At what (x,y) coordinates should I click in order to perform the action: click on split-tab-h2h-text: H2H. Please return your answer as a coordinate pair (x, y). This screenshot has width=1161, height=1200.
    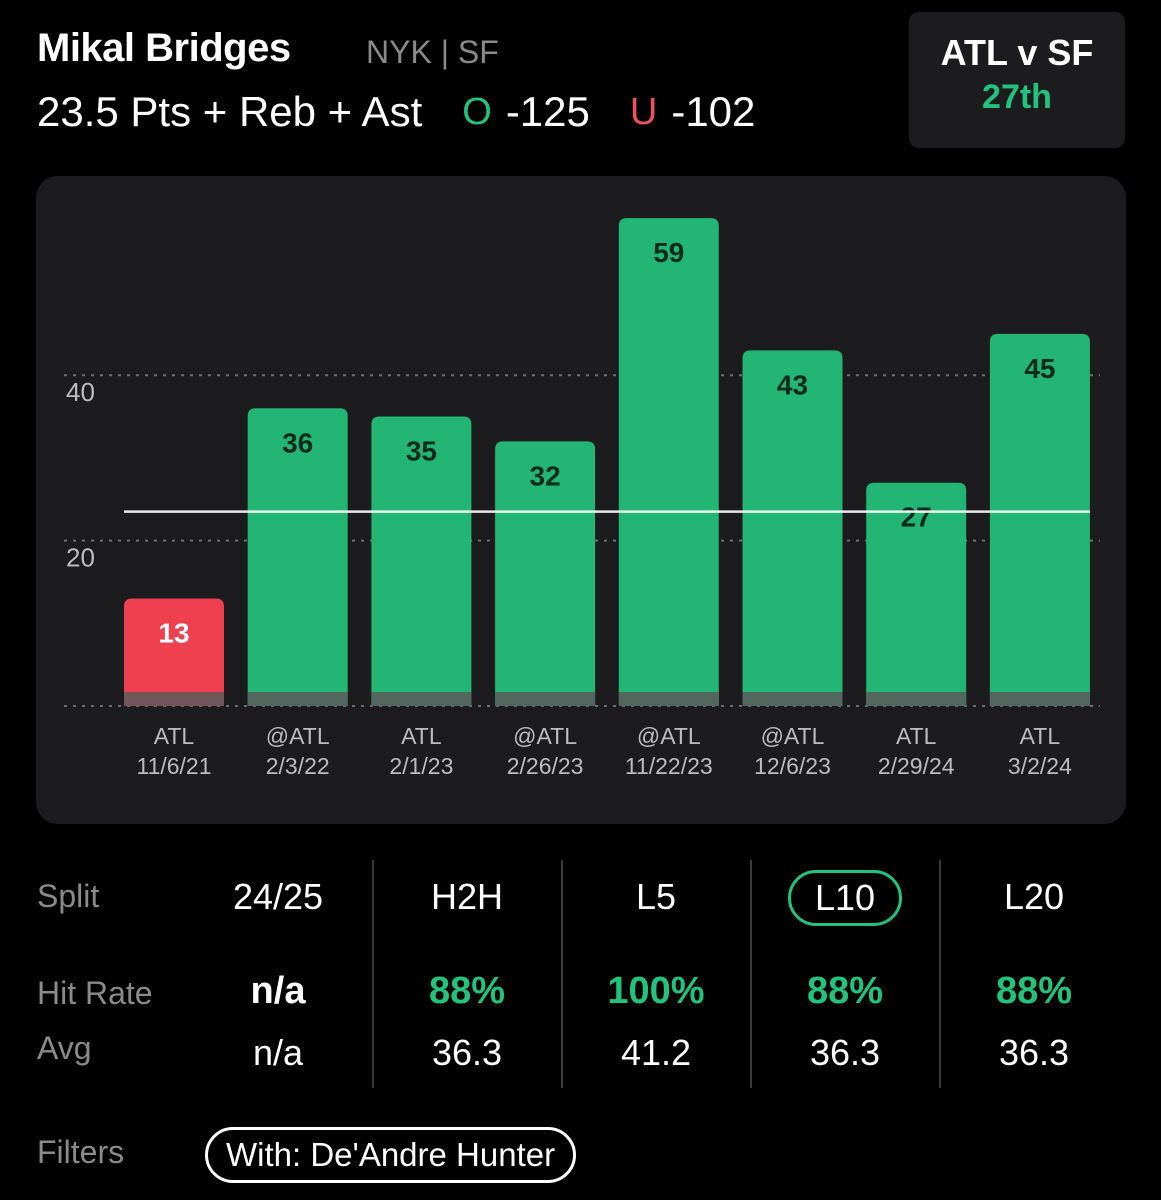
    Looking at the image, I should click on (467, 896).